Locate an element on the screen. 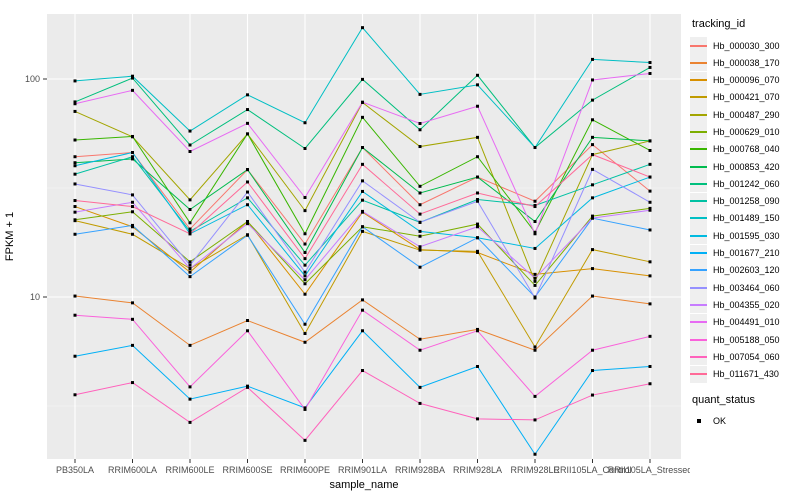 The width and height of the screenshot is (800, 500). legend-item-label: Hb_000487_290 is located at coordinates (746, 114).